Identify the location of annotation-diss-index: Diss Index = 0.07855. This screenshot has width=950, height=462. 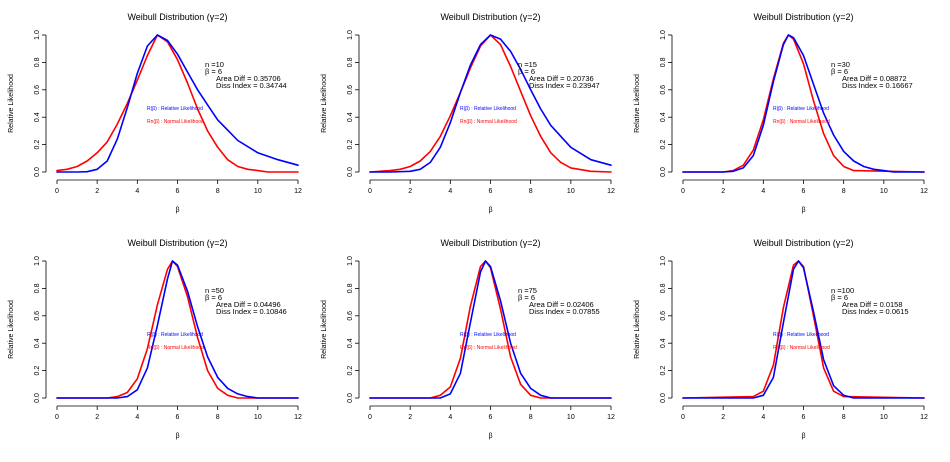
(564, 311).